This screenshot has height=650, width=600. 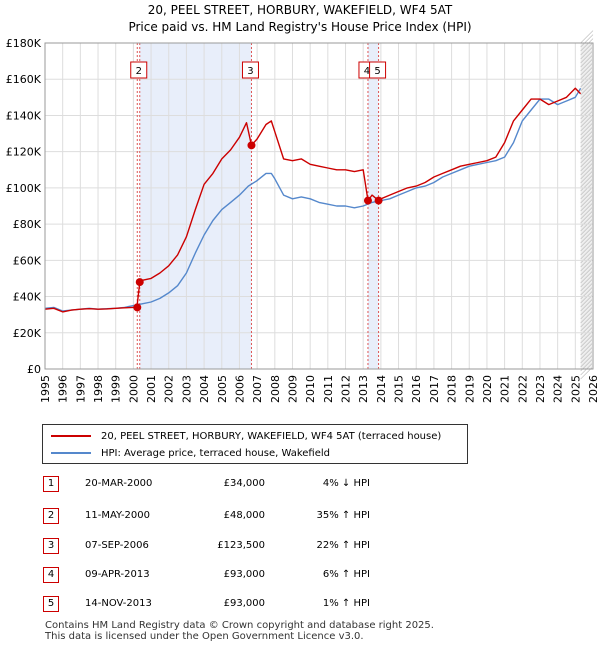 I want to click on x-tick-label: 2024, so click(x=558, y=389).